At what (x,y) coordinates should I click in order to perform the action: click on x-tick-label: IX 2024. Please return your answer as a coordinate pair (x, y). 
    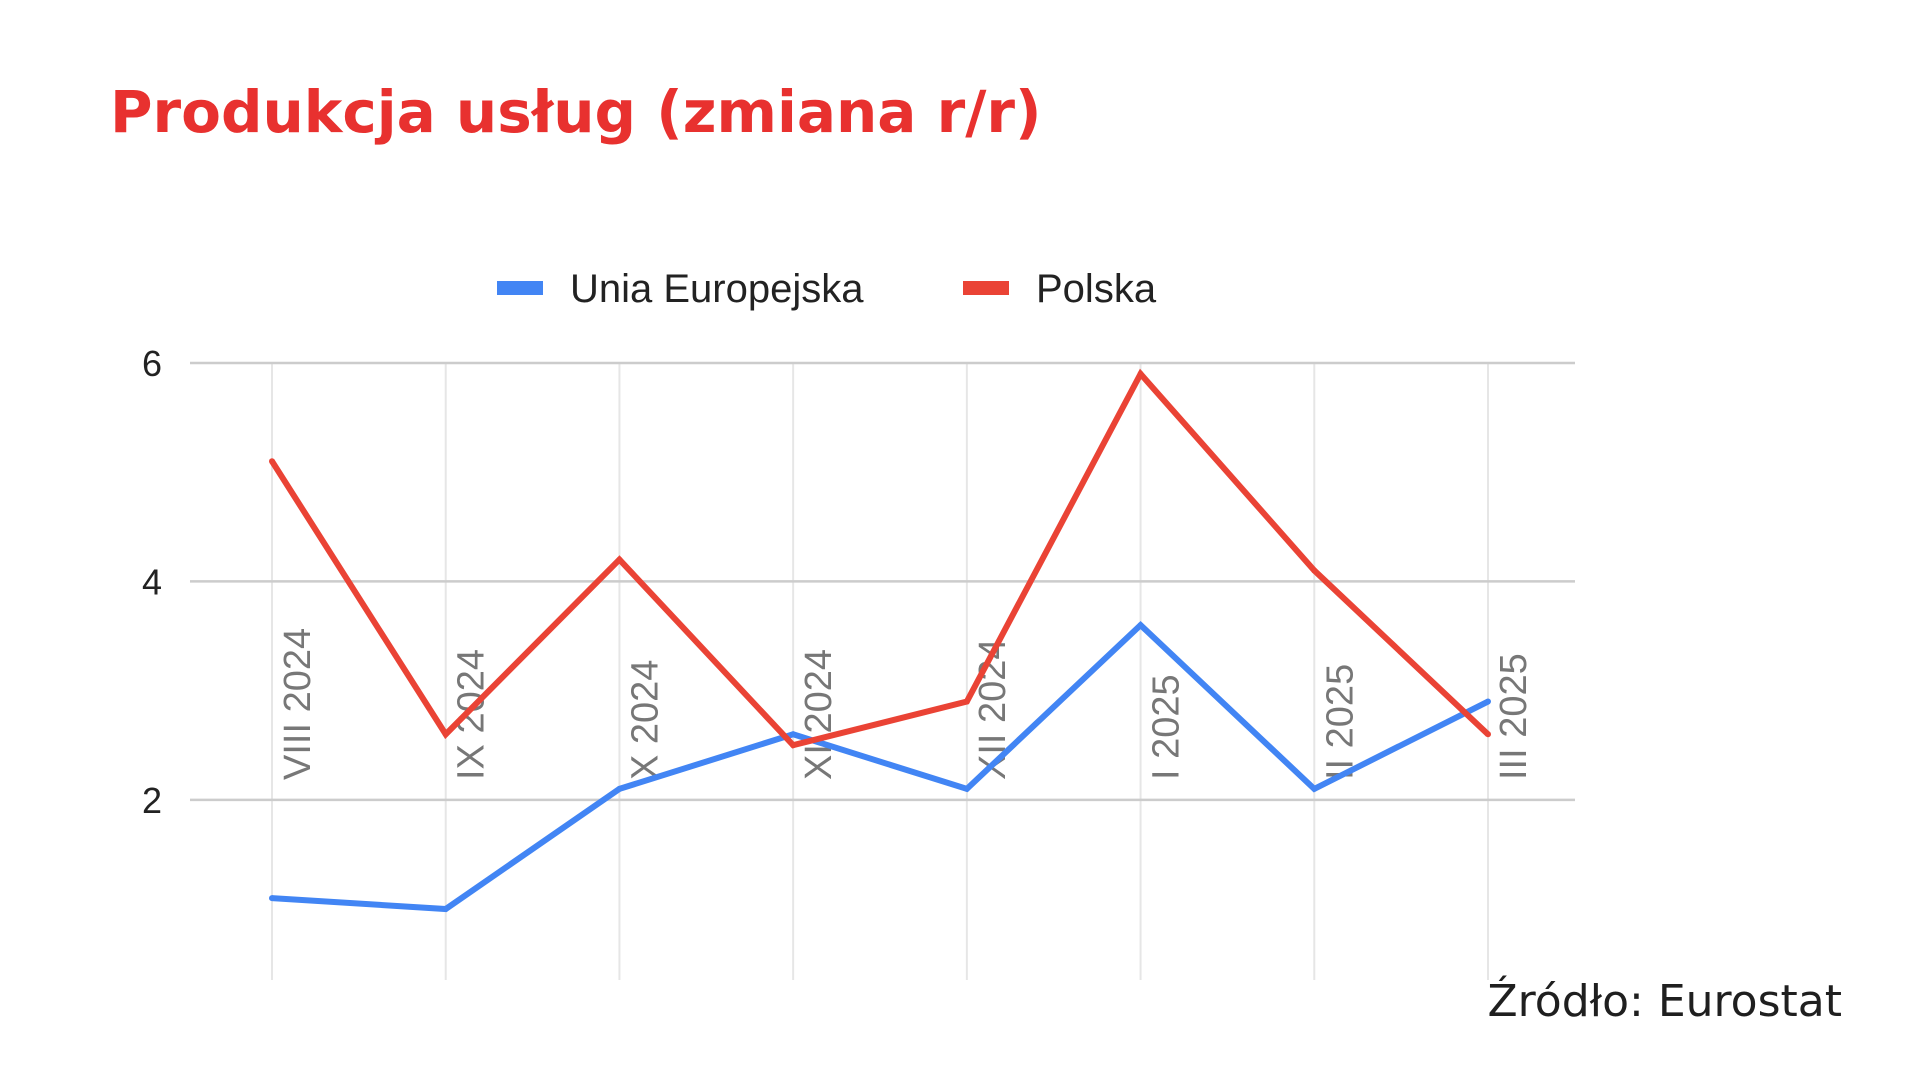
    Looking at the image, I should click on (472, 714).